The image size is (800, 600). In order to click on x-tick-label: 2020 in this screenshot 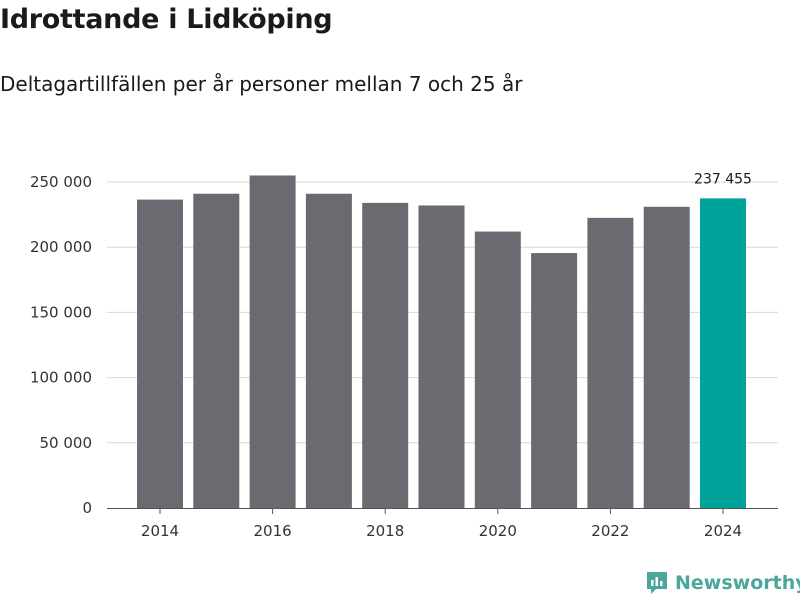, I will do `click(498, 531)`.